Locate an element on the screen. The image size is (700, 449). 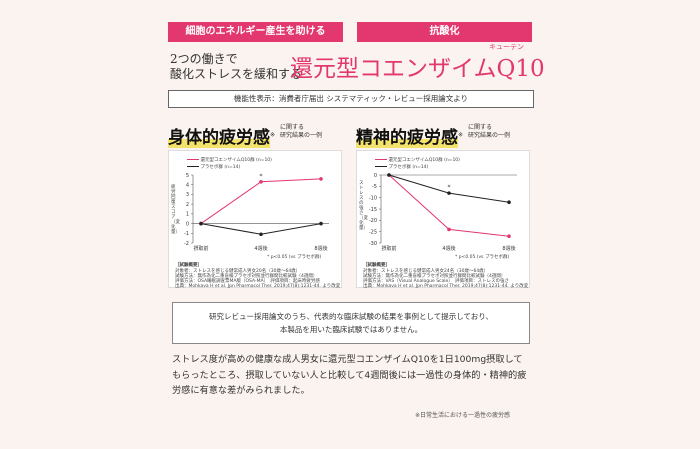
left-summary-2: 試験方法：無作為化二重盲検プラセボ対照並行群間比較試験（4週間） is located at coordinates (246, 276).